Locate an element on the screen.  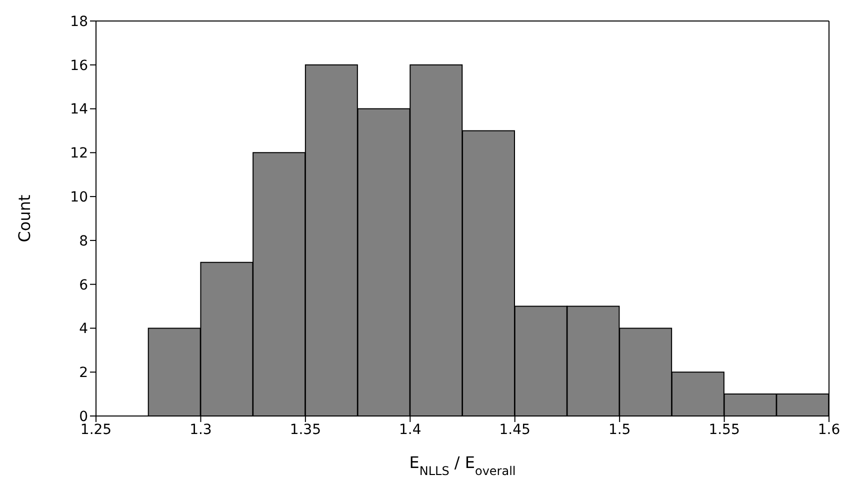
x-tick-label: 1.45 is located at coordinates (514, 430).